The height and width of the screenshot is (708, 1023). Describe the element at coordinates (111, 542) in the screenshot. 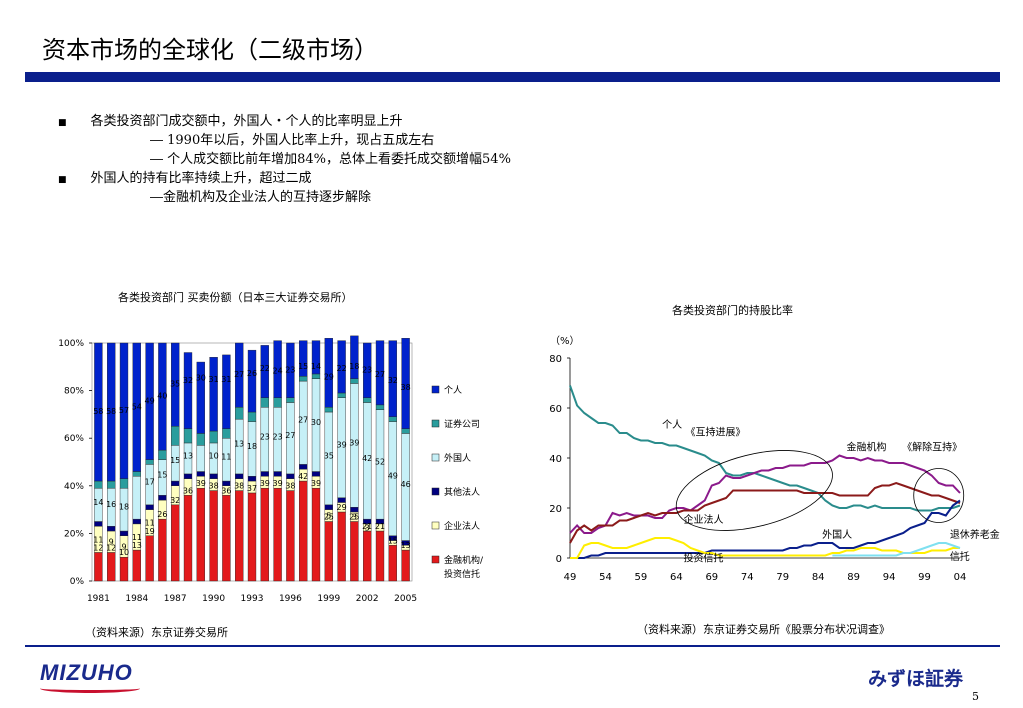

I see `data-label: 9` at that location.